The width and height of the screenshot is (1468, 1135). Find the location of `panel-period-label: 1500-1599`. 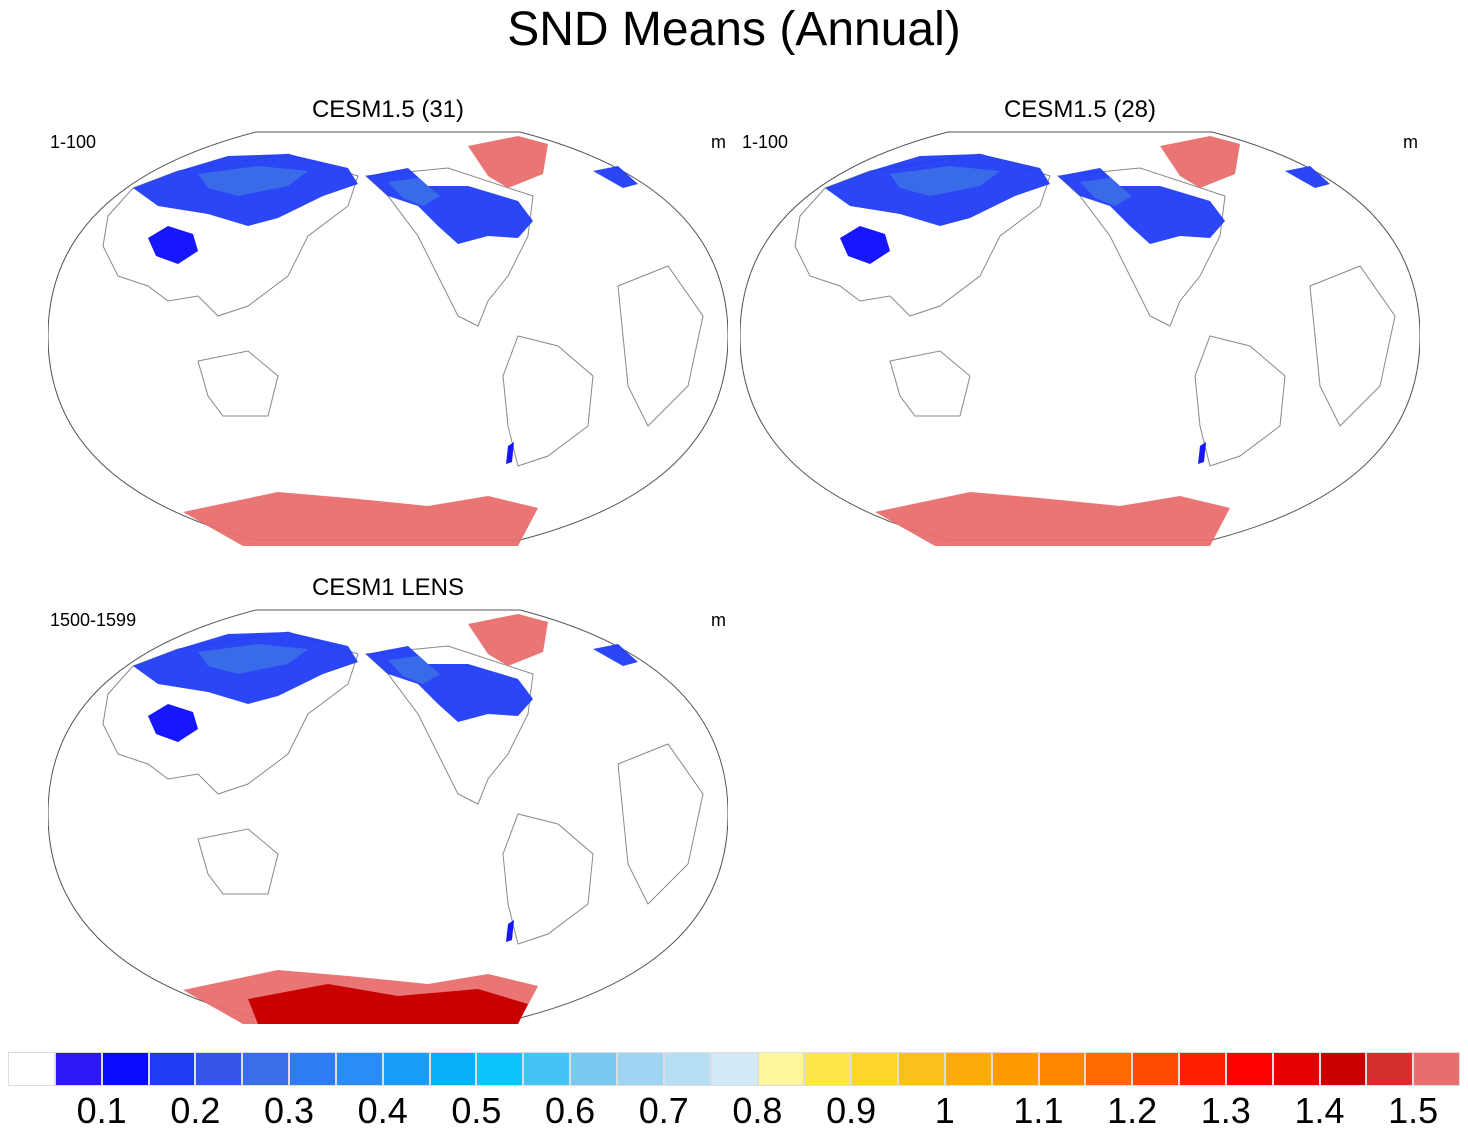

panel-period-label: 1500-1599 is located at coordinates (93, 620).